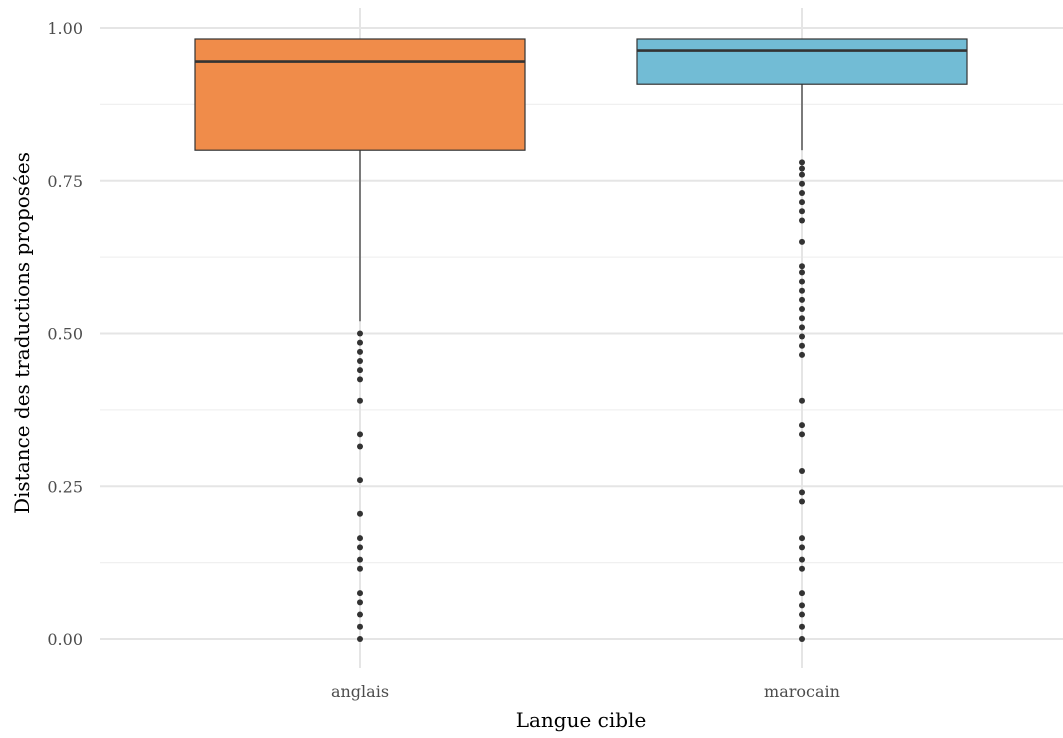 This screenshot has width=1063, height=738. Describe the element at coordinates (360, 691) in the screenshot. I see `x-tick-label-anglais: anglais` at that location.